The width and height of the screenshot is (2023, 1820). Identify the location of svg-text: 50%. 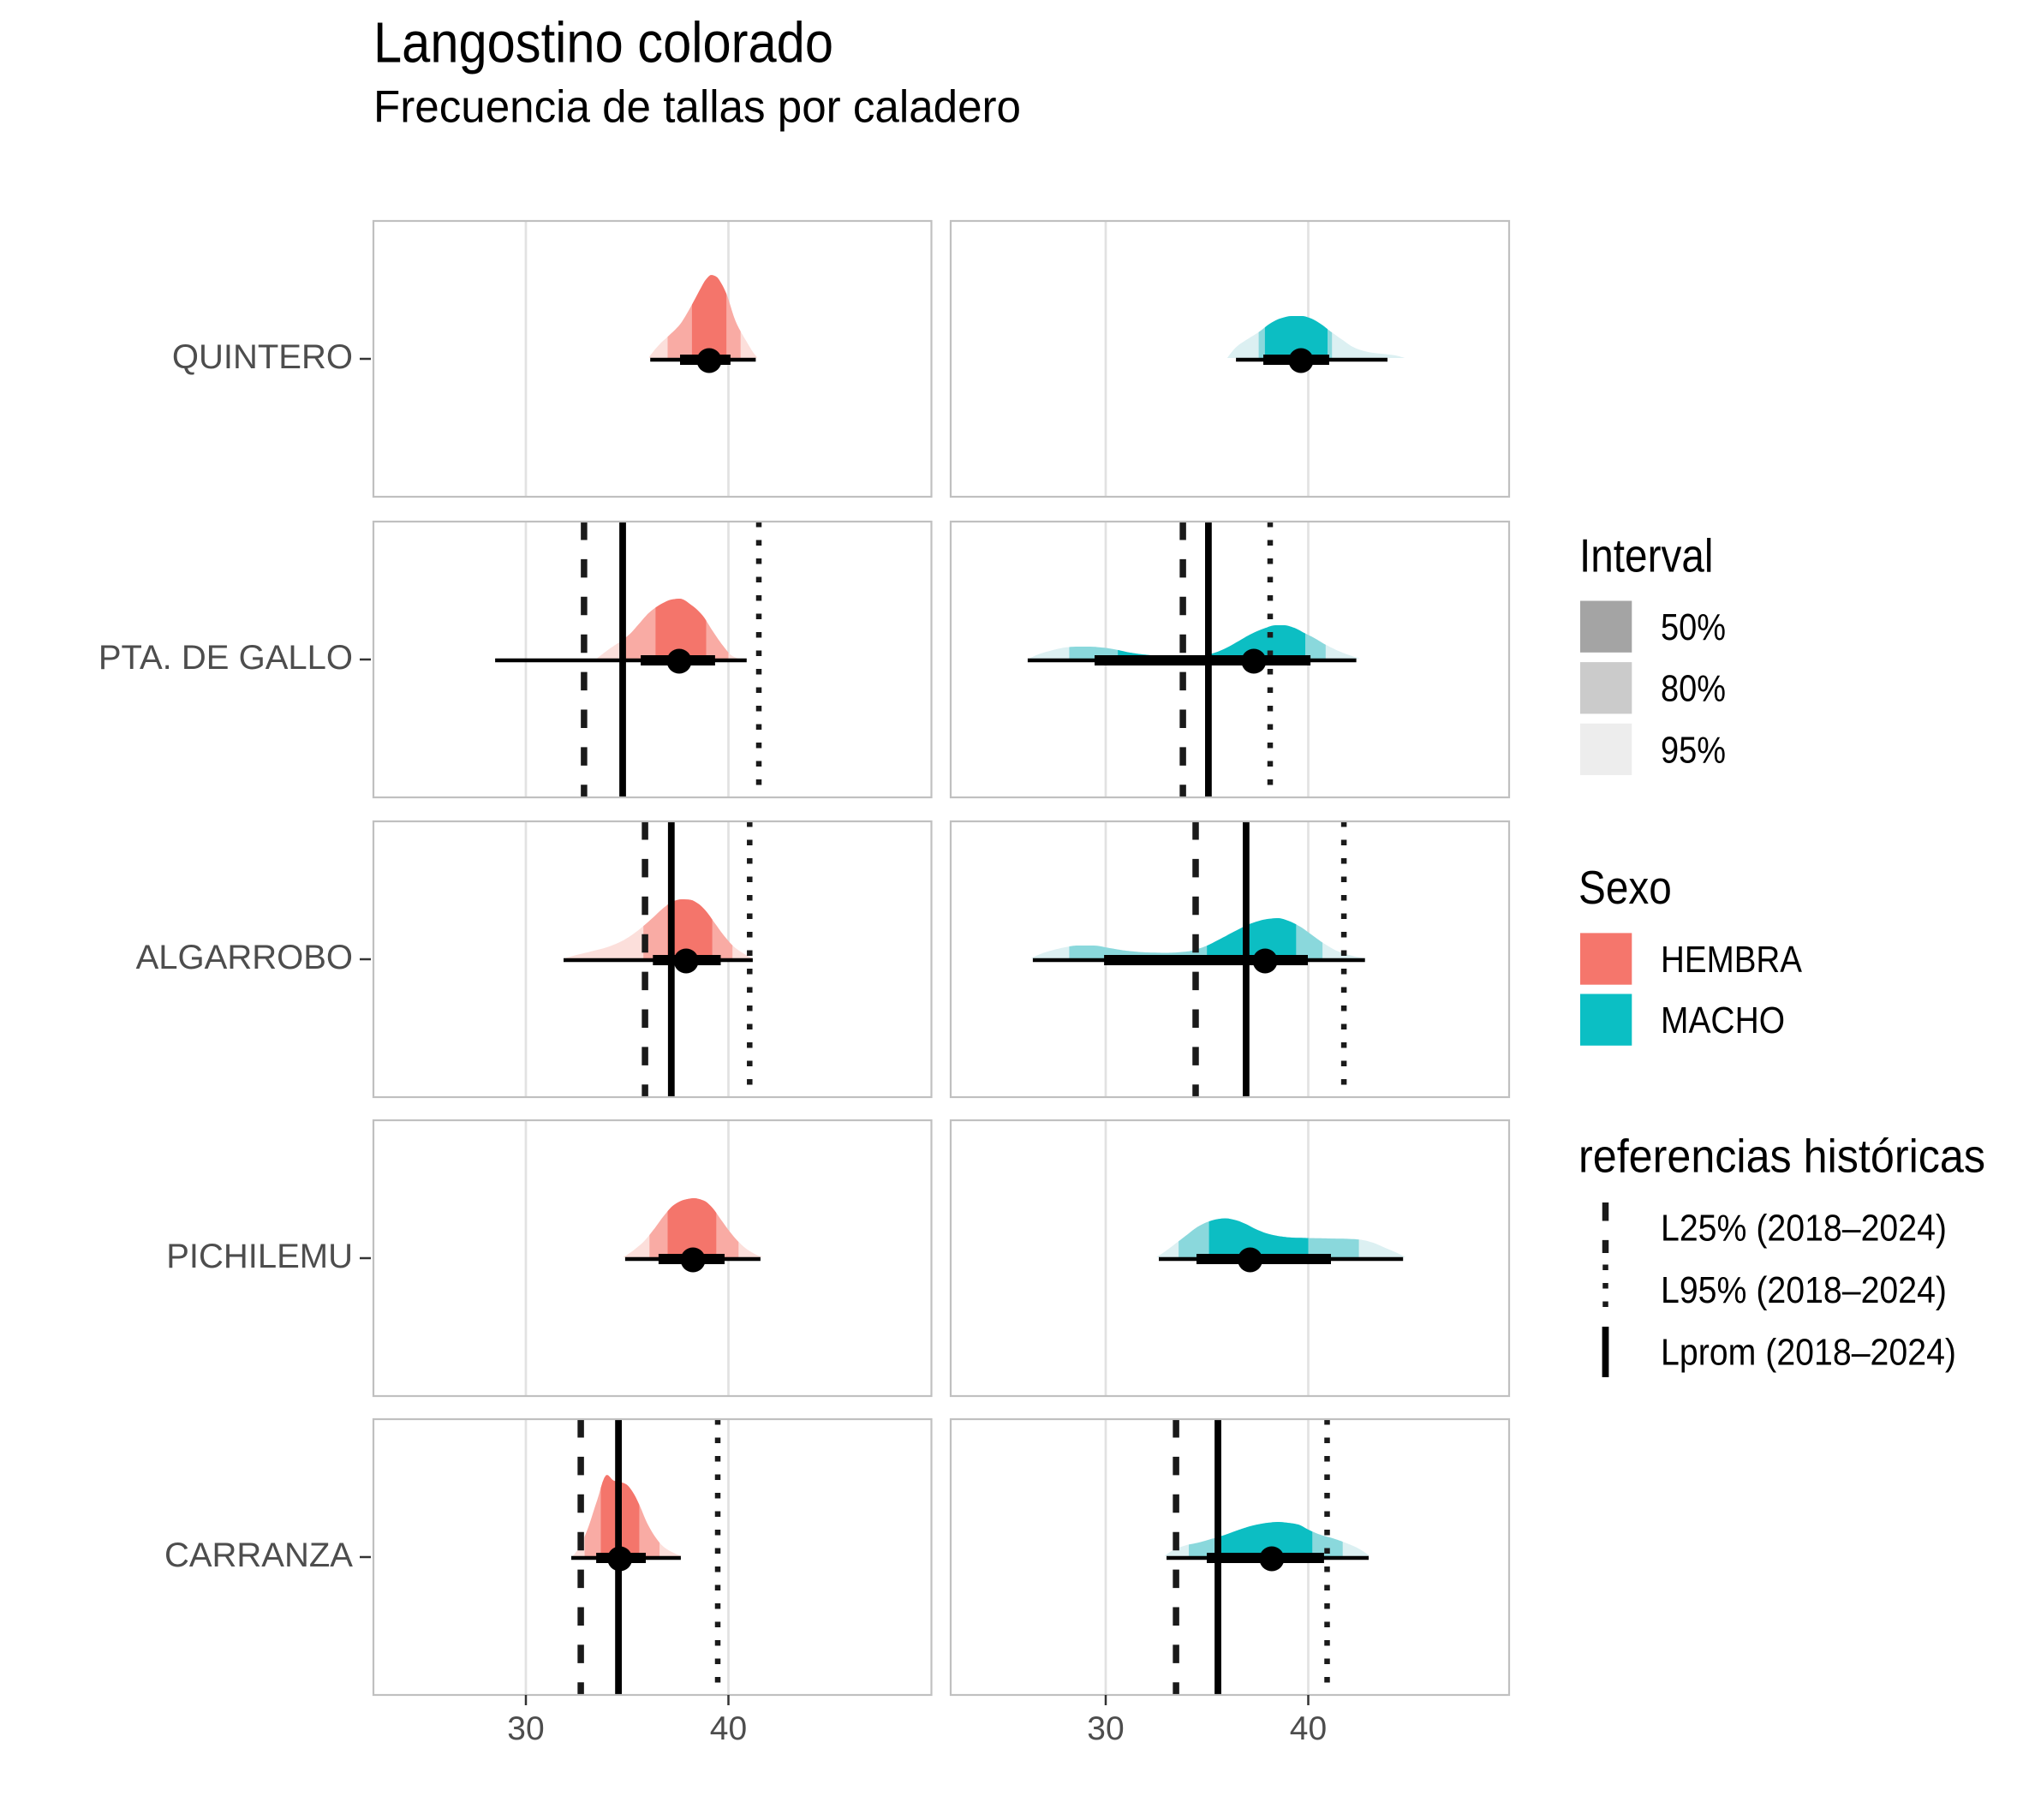
(1693, 627).